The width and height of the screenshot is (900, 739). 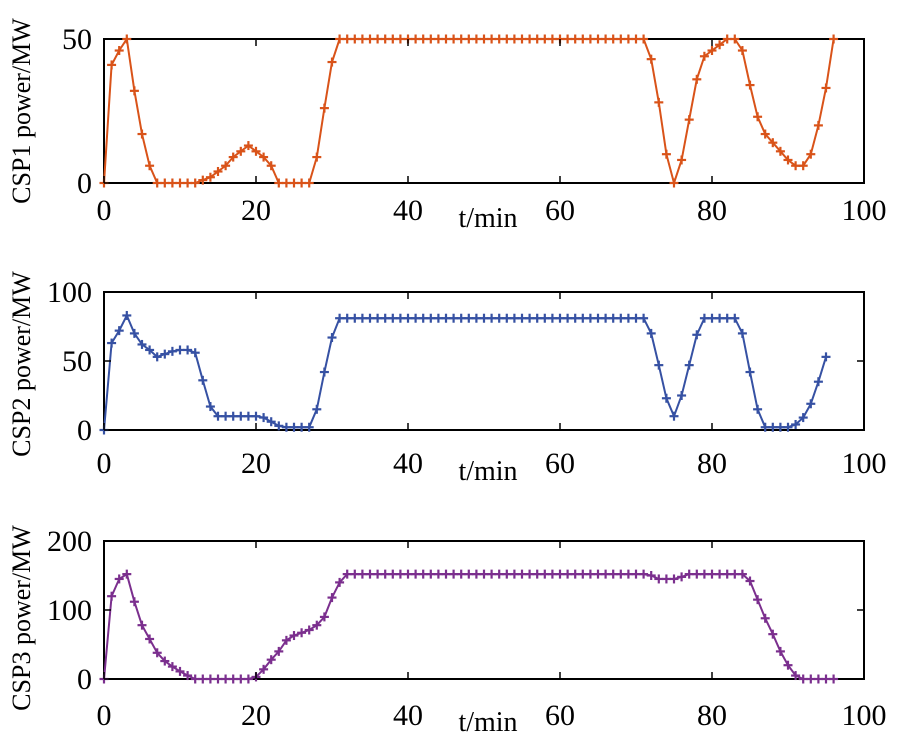 What do you see at coordinates (69, 292) in the screenshot?
I see `y-tick-label: 100` at bounding box center [69, 292].